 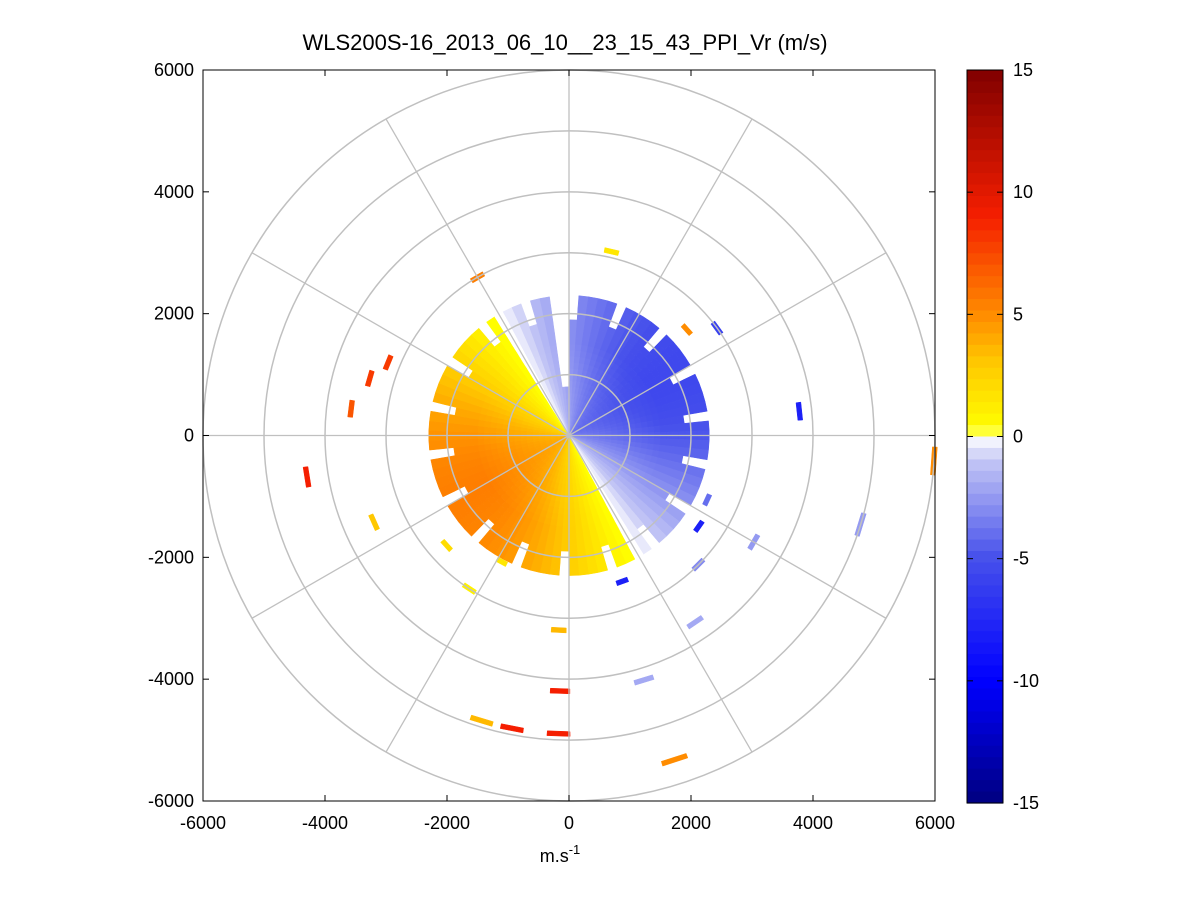 I want to click on colorbar-tick-label: -15, so click(x=1026, y=803).